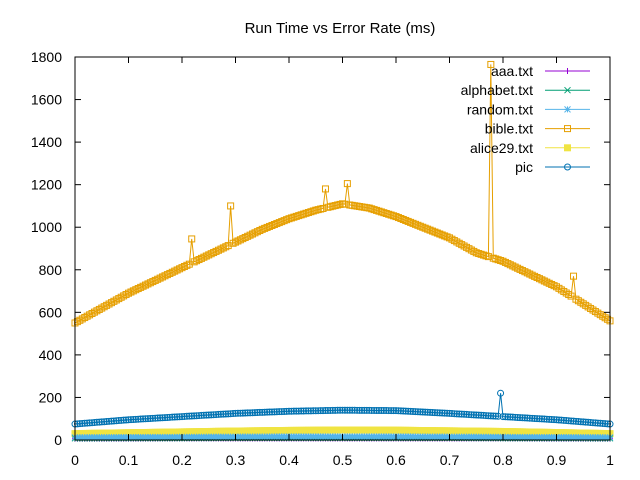 This screenshot has height=480, width=640. Describe the element at coordinates (51, 270) in the screenshot. I see `y-tick-label: 800` at that location.